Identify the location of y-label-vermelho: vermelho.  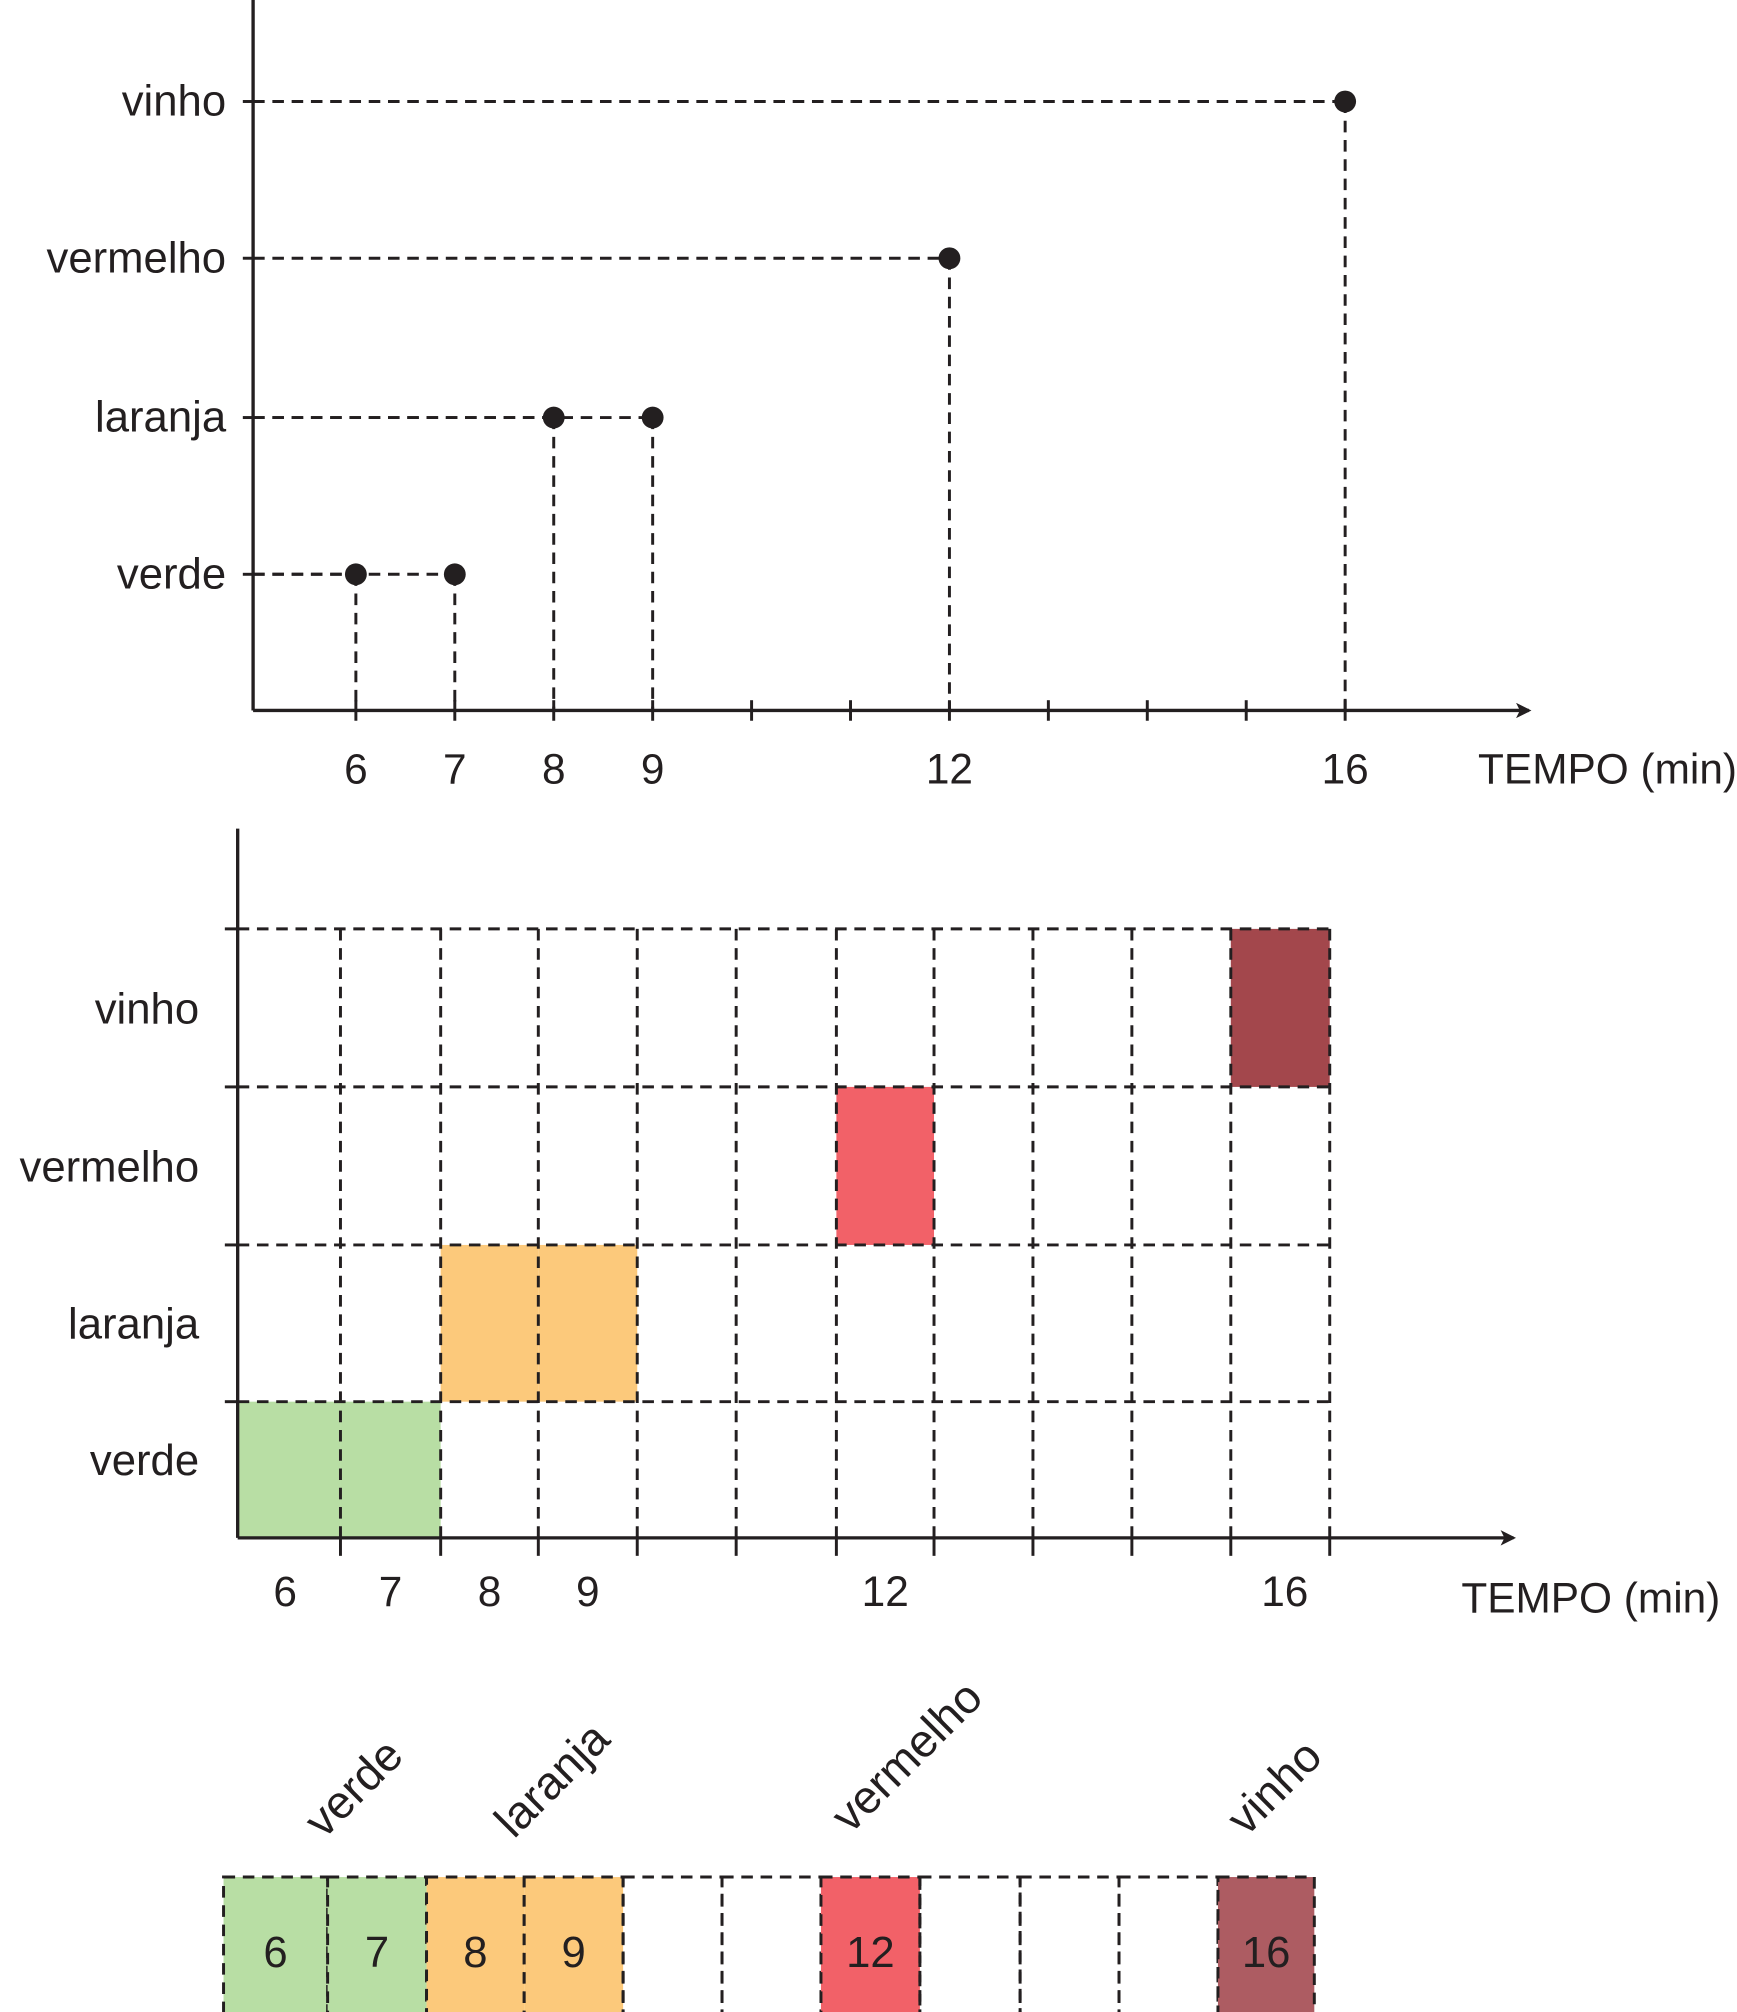
(136, 257).